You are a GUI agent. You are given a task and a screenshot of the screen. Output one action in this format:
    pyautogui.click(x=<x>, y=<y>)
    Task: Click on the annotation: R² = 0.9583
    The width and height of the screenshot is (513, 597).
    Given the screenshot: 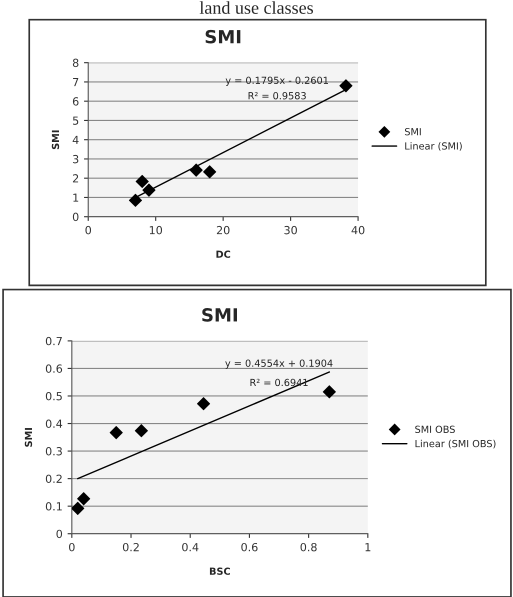 What is the action you would take?
    pyautogui.click(x=277, y=96)
    